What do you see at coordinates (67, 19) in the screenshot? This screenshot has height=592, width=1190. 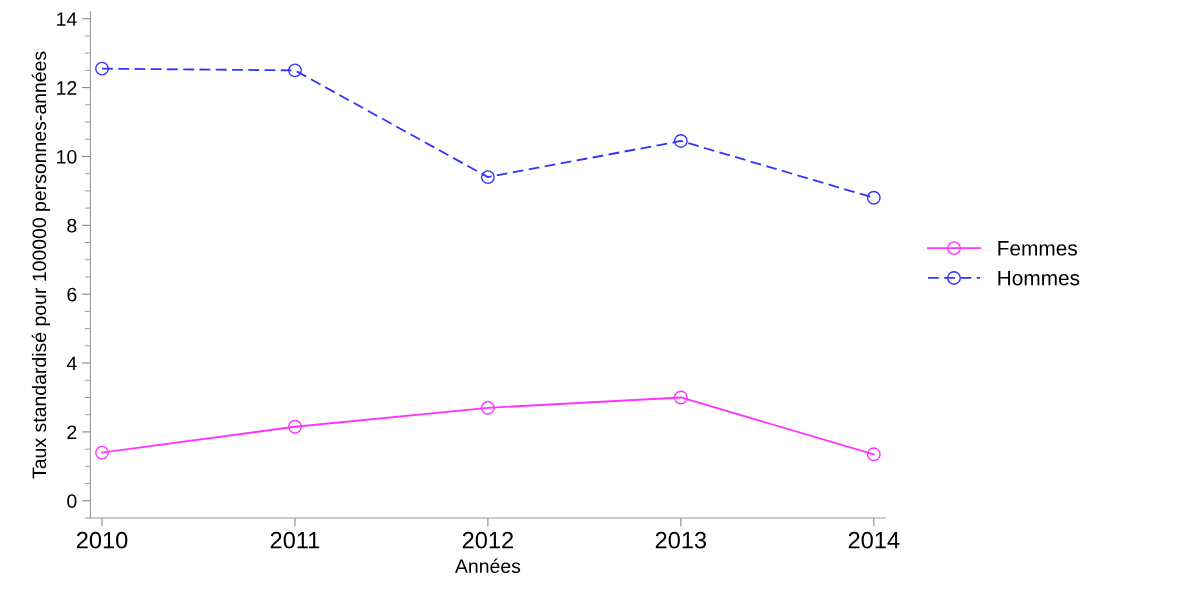 I see `y-tick-label: 14` at bounding box center [67, 19].